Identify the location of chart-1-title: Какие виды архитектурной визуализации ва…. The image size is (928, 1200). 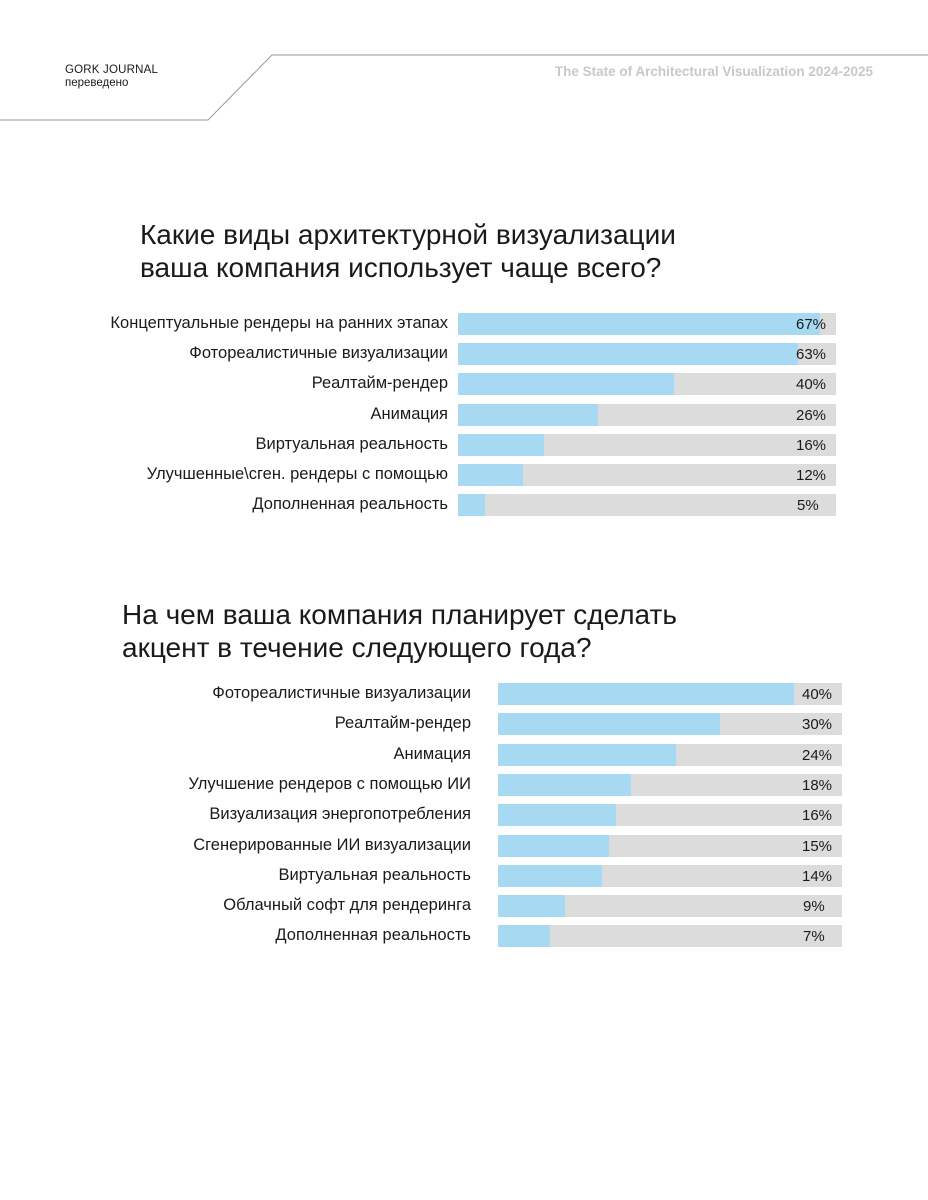
(408, 251).